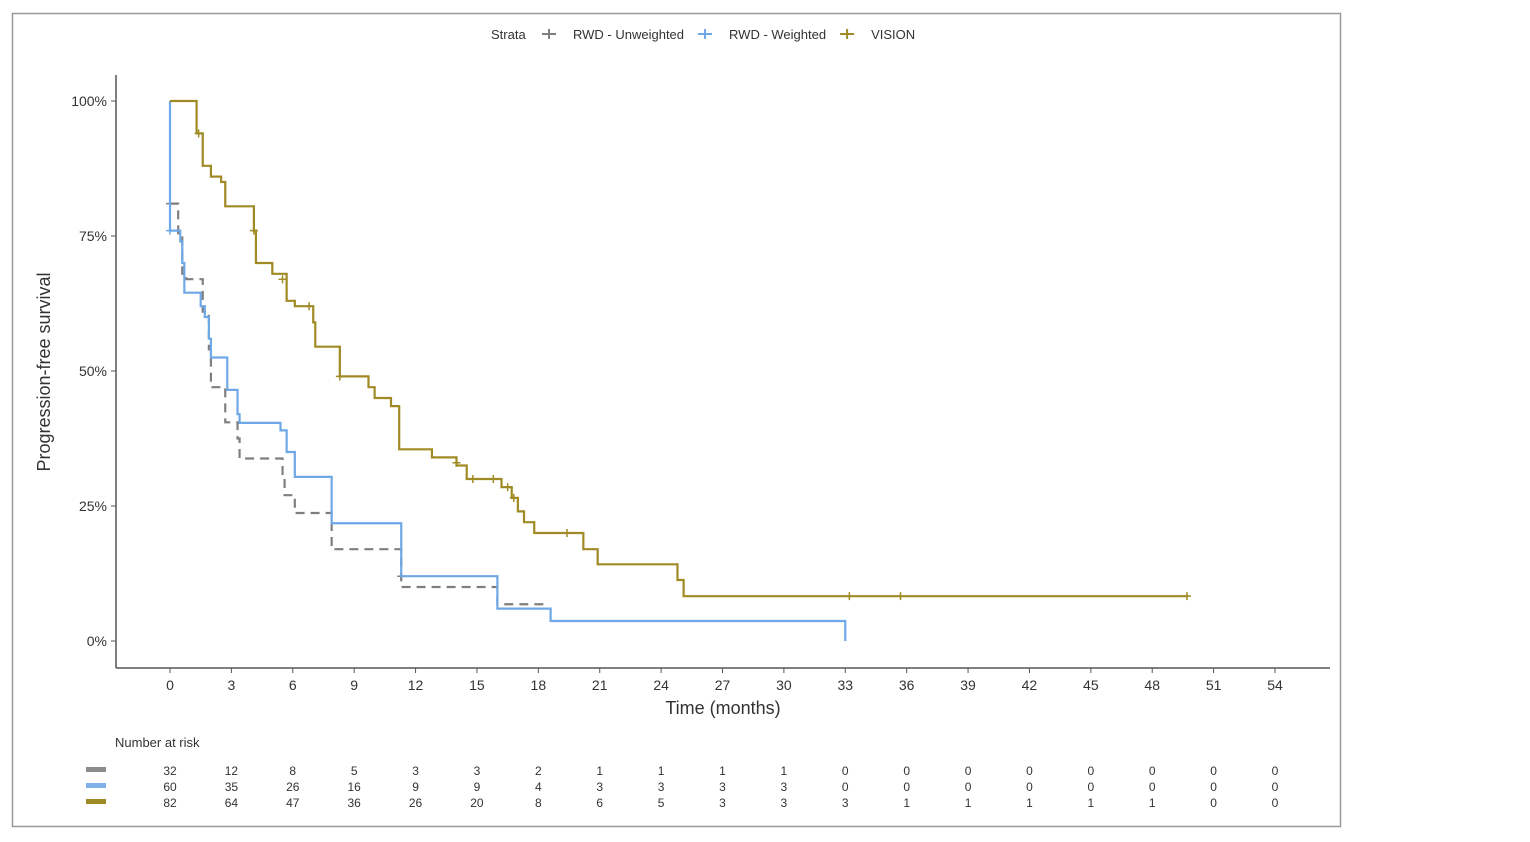  Describe the element at coordinates (170, 803) in the screenshot. I see `risk-value: 82` at that location.